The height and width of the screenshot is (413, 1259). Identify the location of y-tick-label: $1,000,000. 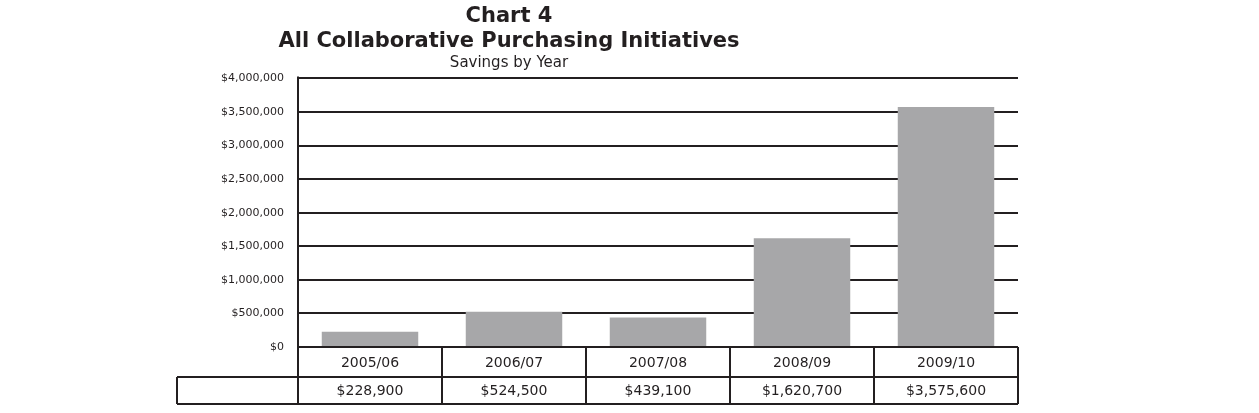
(252, 279).